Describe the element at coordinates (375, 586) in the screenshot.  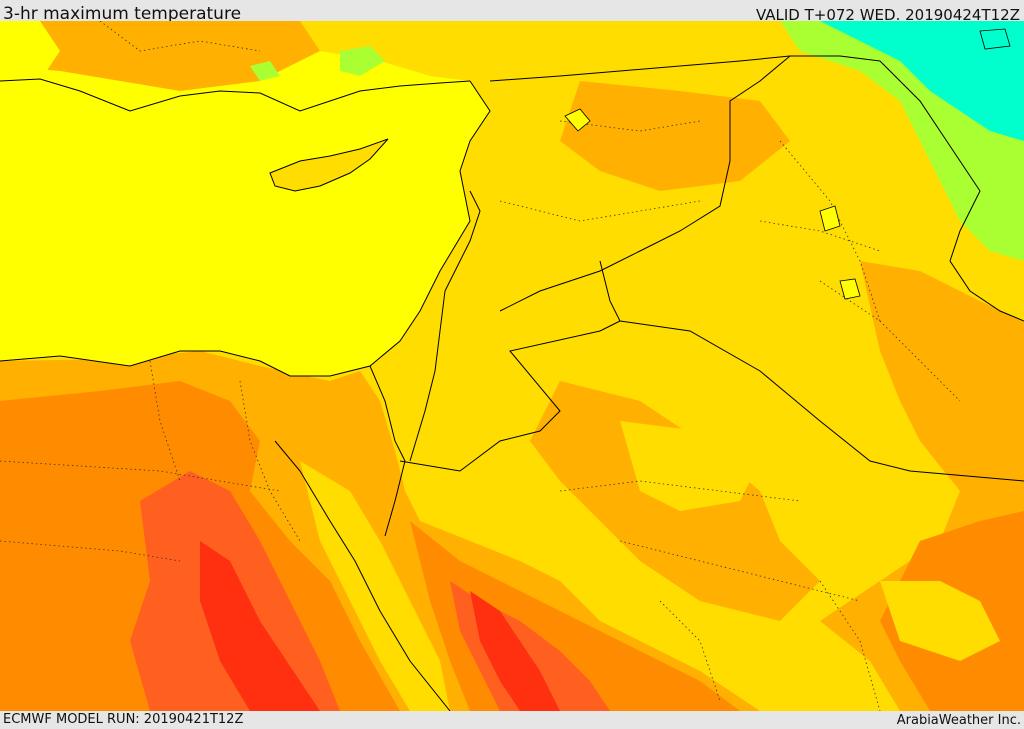
I see `temperature-region-light-orange-redsea-coast` at that location.